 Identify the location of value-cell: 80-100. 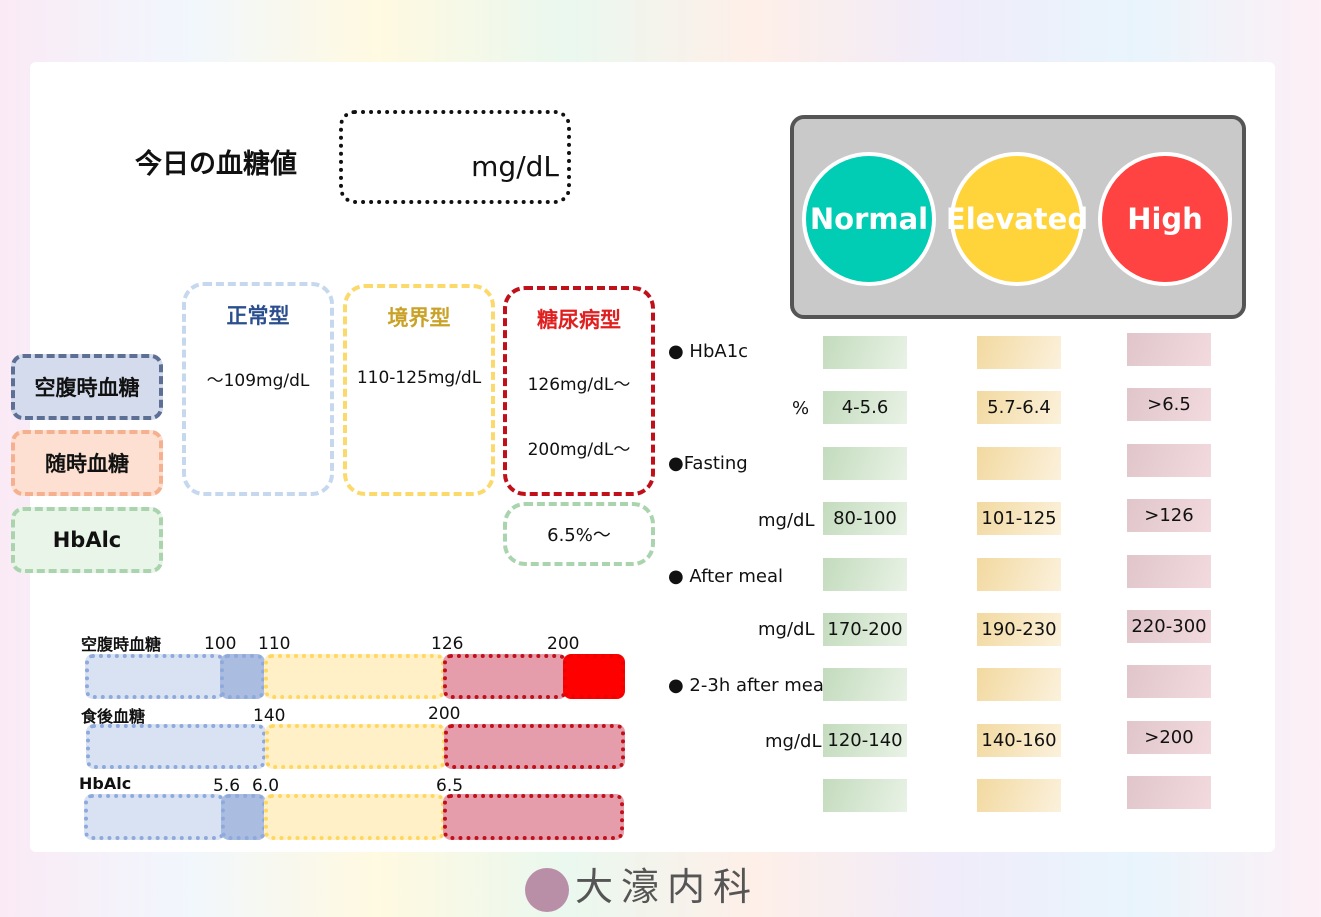
(865, 518).